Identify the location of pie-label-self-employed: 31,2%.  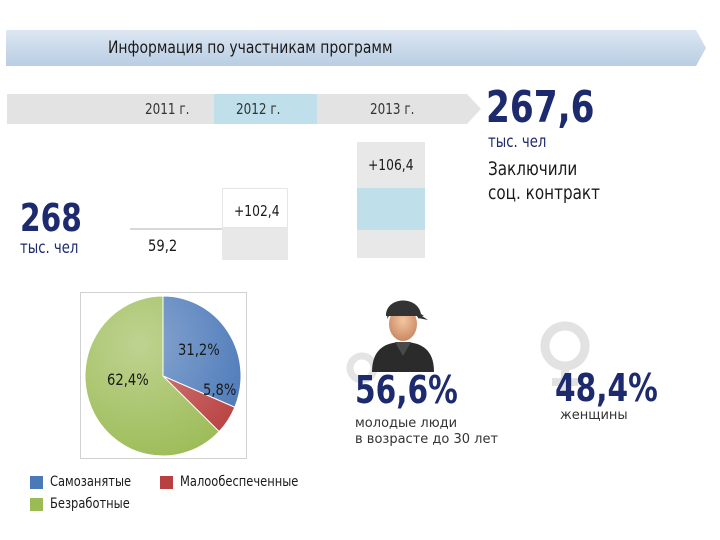
(199, 349).